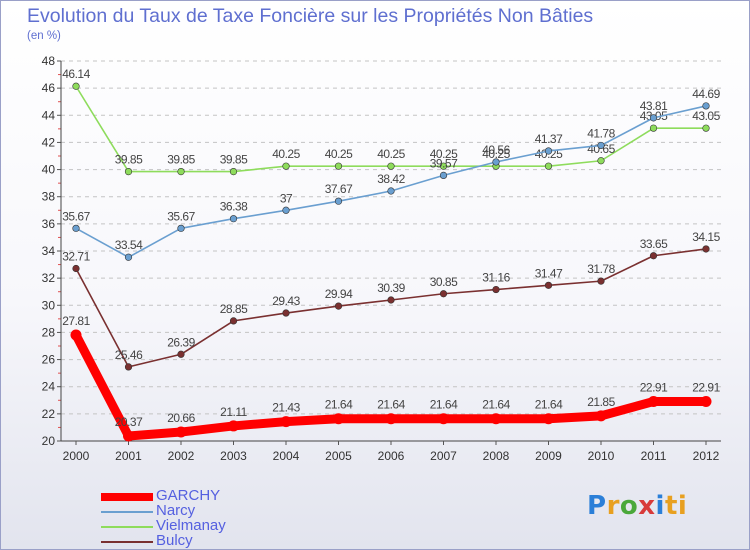  Describe the element at coordinates (129, 355) in the screenshot. I see `data-label-bulcy-2001: 25.46` at that location.